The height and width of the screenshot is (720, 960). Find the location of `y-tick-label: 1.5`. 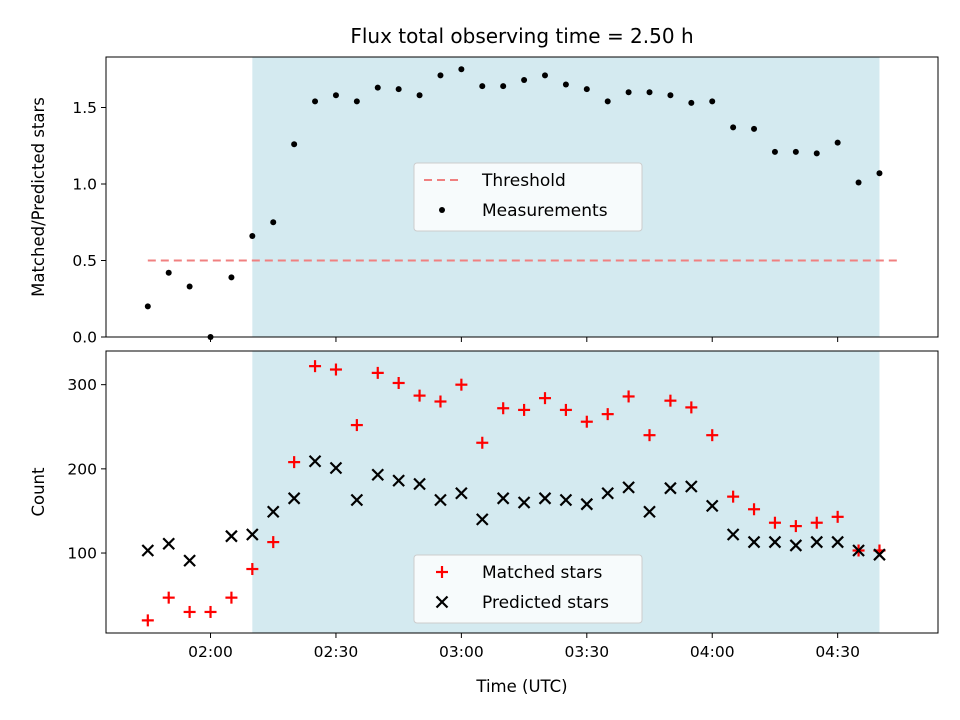

y-tick-label: 1.5 is located at coordinates (84, 108).